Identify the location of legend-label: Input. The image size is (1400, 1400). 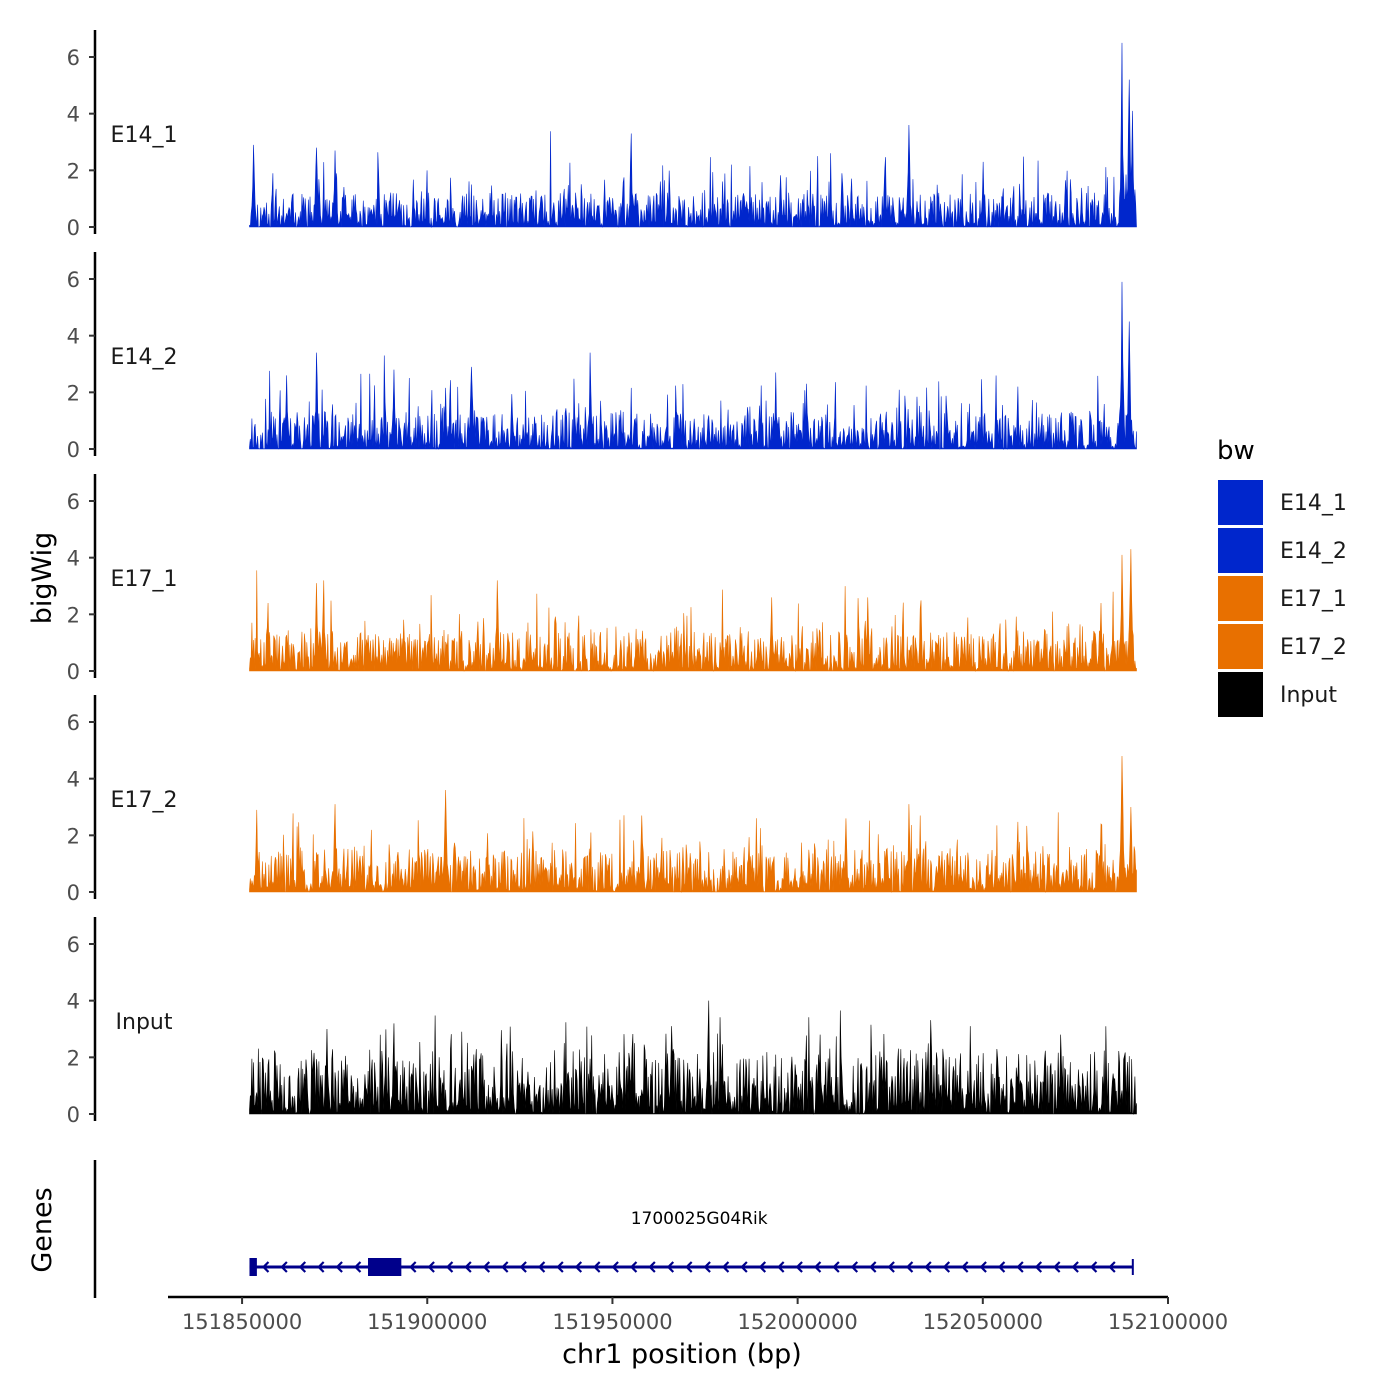
(1308, 695).